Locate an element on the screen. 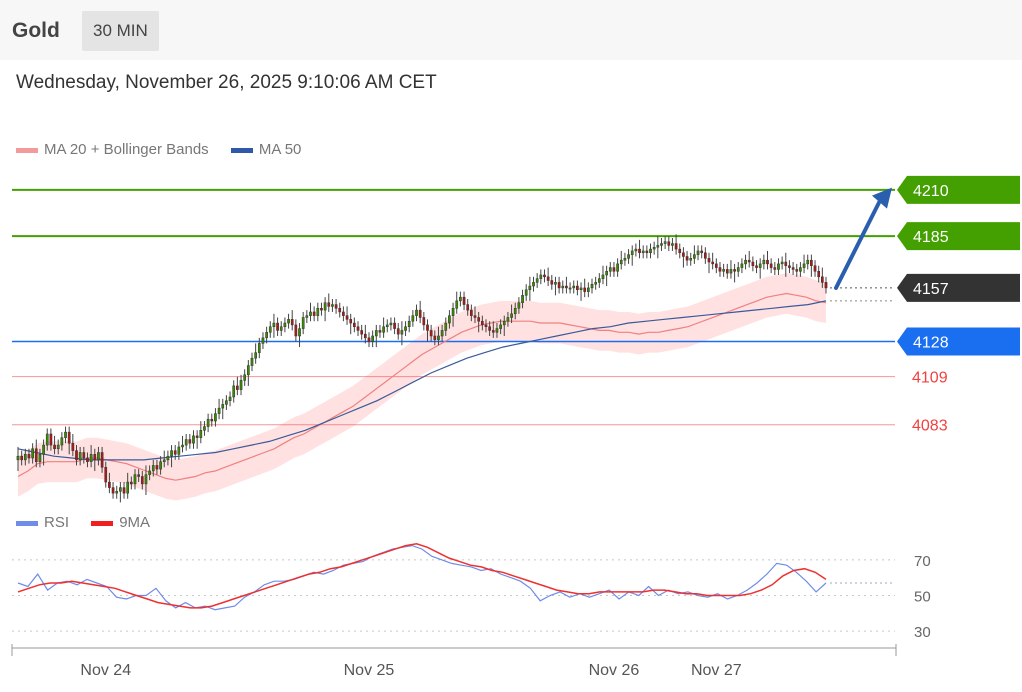  rsi-level-label-50: 50 is located at coordinates (922, 596).